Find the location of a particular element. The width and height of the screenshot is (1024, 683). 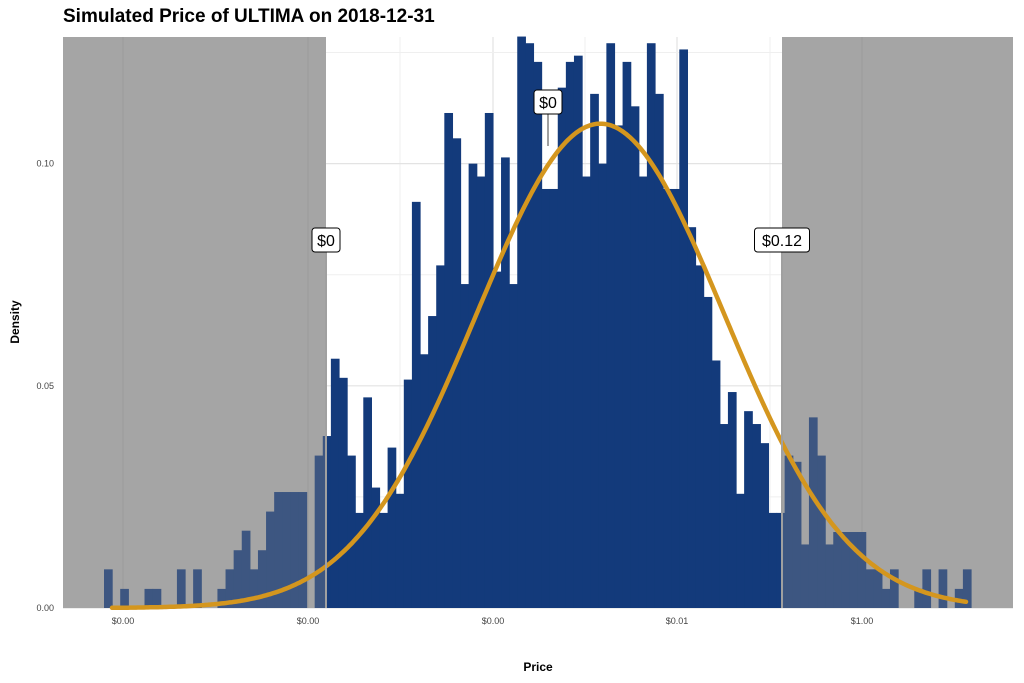

upper-bound-box is located at coordinates (782, 240).